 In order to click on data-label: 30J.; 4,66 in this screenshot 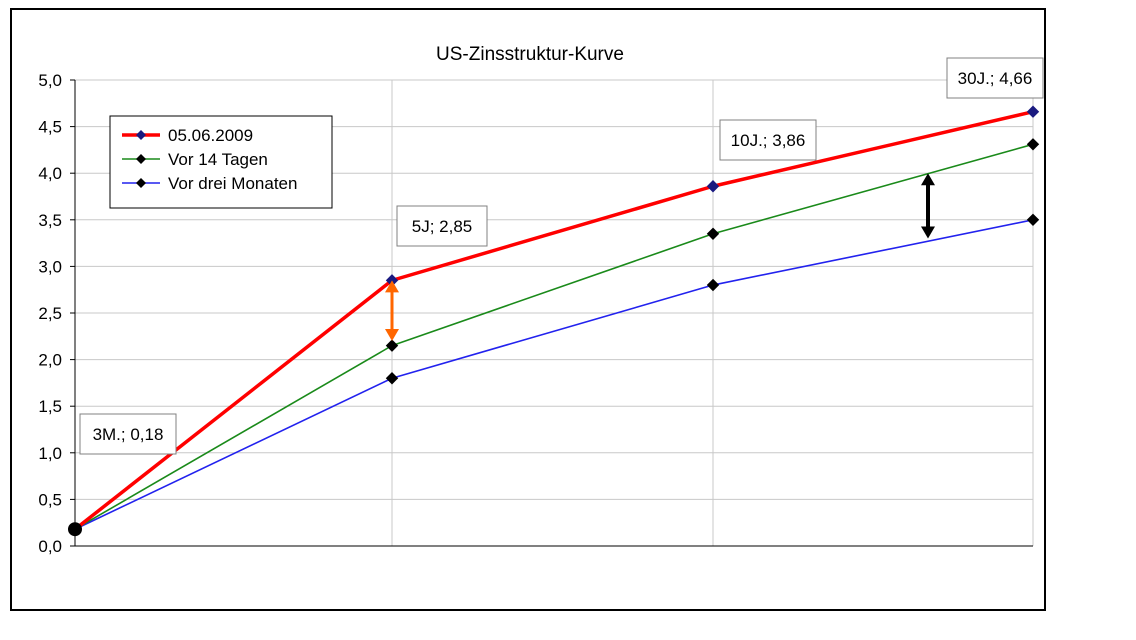, I will do `click(995, 78)`.